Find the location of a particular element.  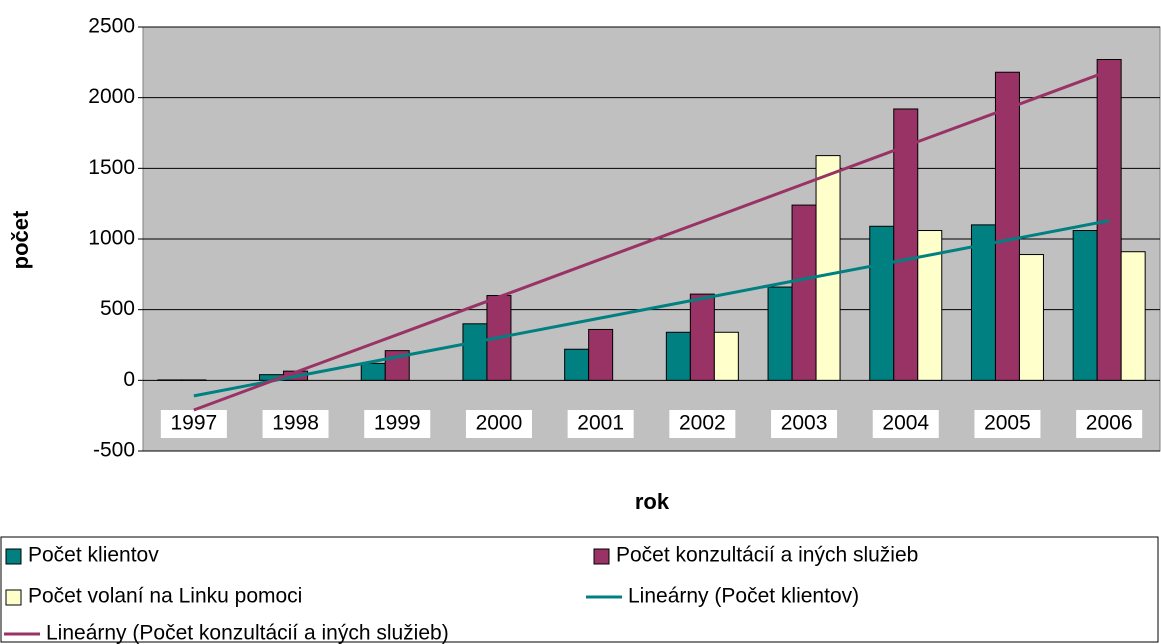

x-tick-label: 2000 is located at coordinates (499, 423).